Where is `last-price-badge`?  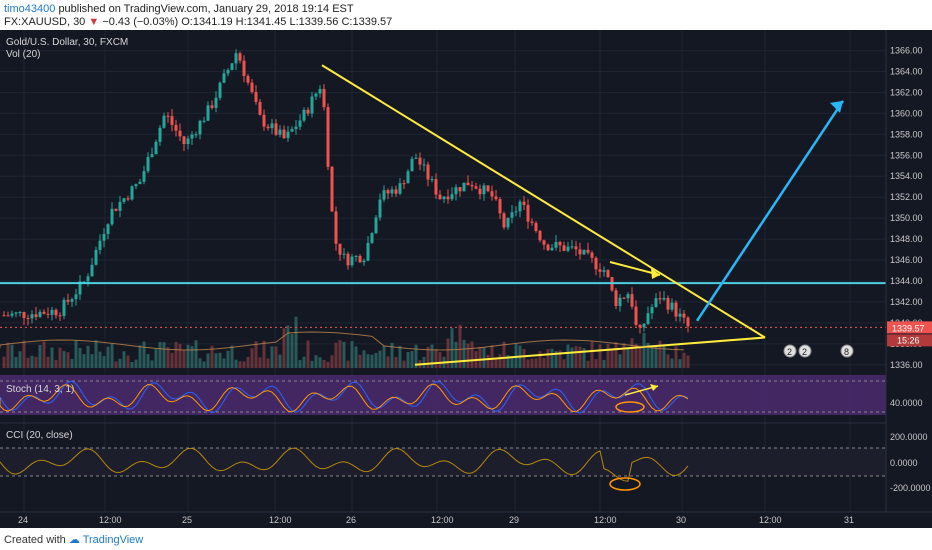
last-price-badge is located at coordinates (909, 327).